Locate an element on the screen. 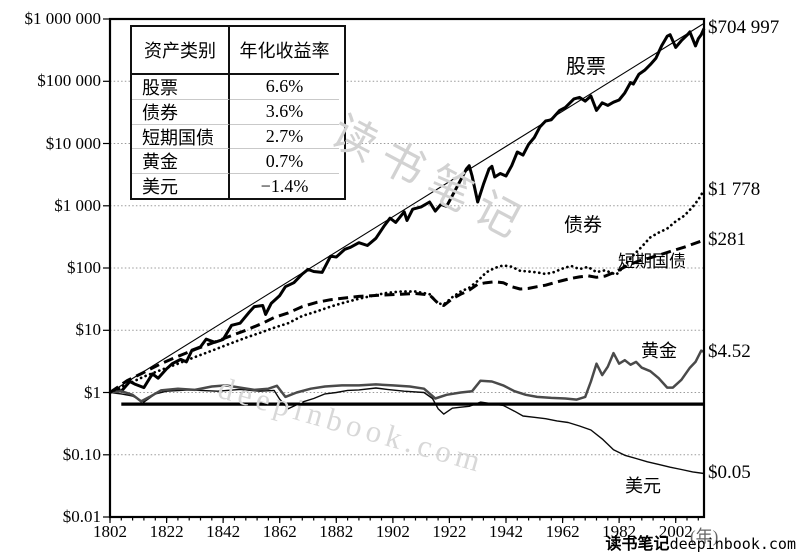  end-value-label-bonds: $1 778 is located at coordinates (734, 190).